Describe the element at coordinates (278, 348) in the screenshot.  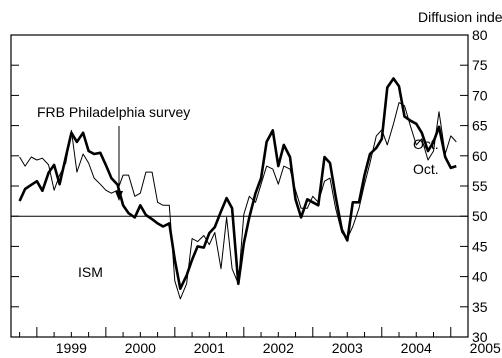
I see `x-tick-label: 2002` at that location.